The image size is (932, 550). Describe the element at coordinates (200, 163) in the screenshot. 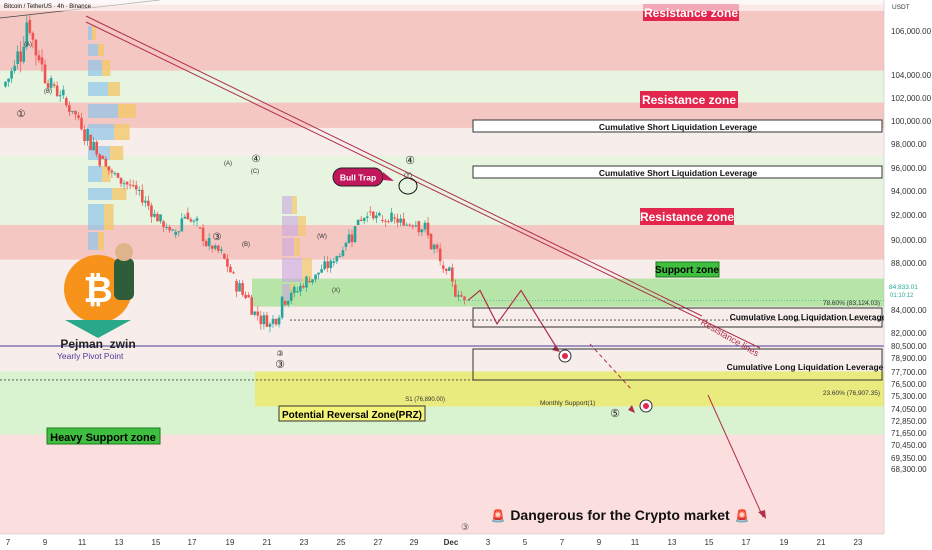

I see `volume-profile` at that location.